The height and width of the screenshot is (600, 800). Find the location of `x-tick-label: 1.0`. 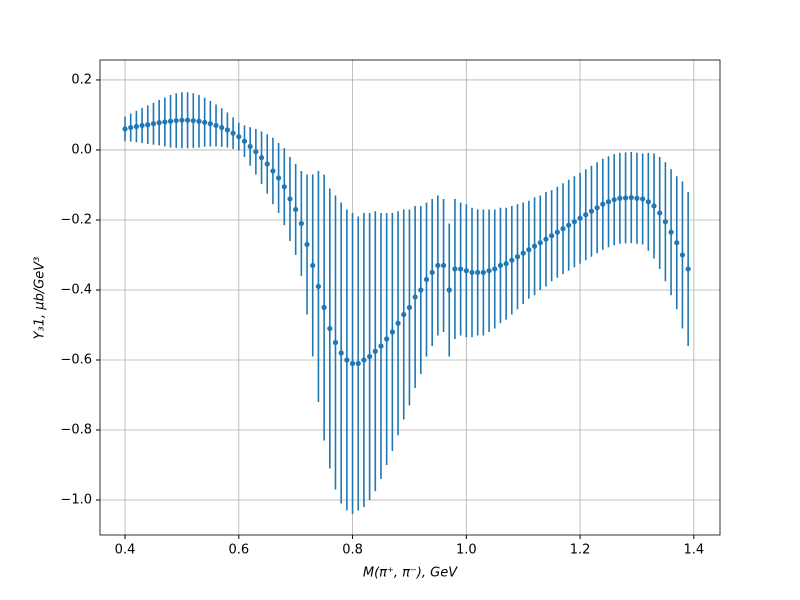

x-tick-label: 1.0 is located at coordinates (466, 550).